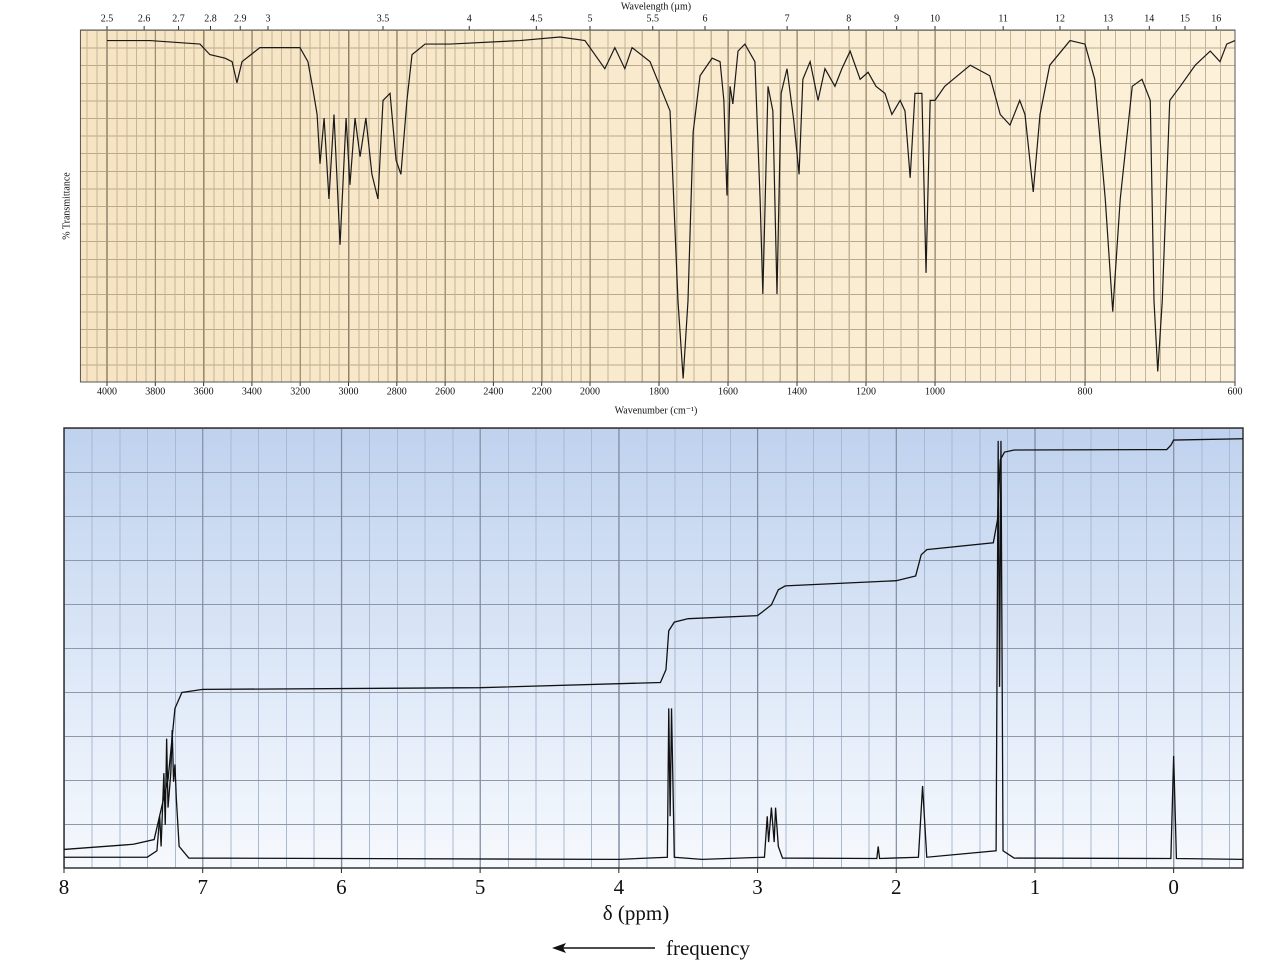 This screenshot has height=974, width=1281. Describe the element at coordinates (708, 948) in the screenshot. I see `annotation: frequency` at that location.